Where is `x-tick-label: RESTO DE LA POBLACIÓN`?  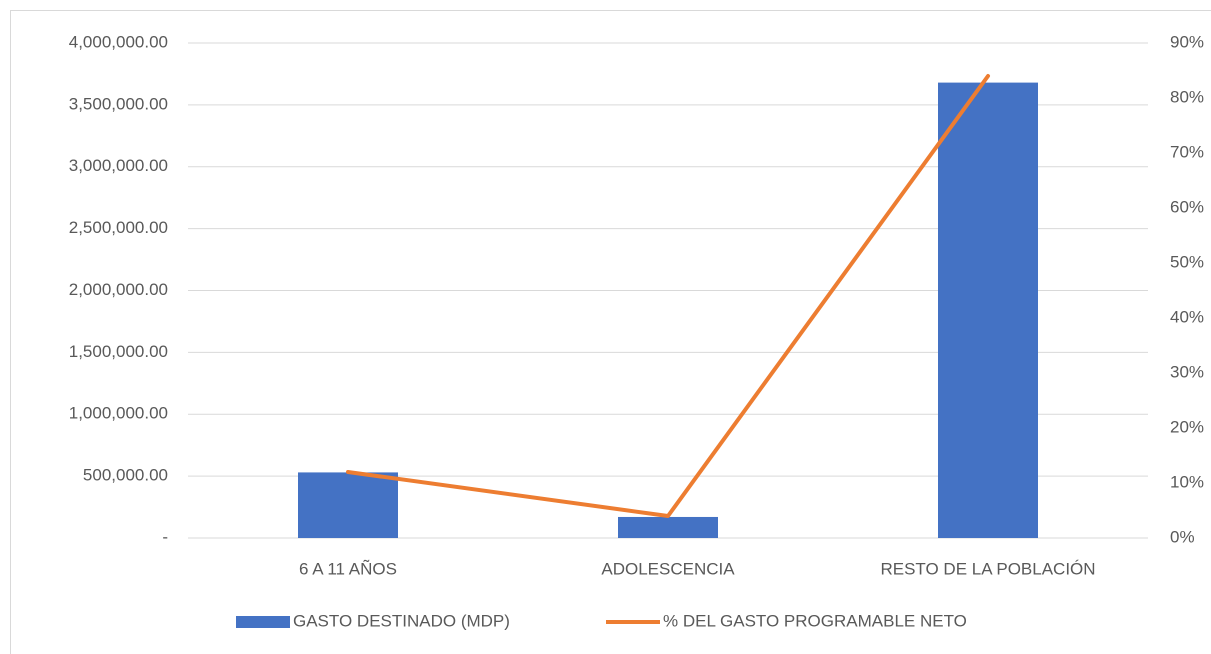
x-tick-label: RESTO DE LA POBLACIÓN is located at coordinates (987, 568).